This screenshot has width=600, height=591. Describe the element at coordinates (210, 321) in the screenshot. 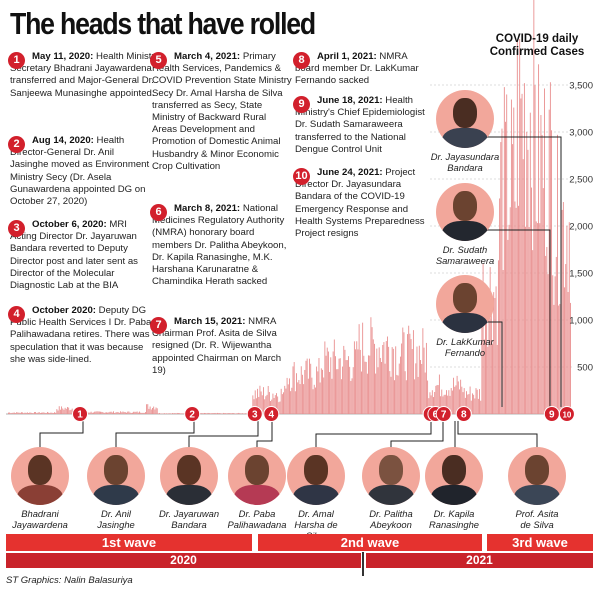

I see `event-date: March 15, 2021:` at that location.